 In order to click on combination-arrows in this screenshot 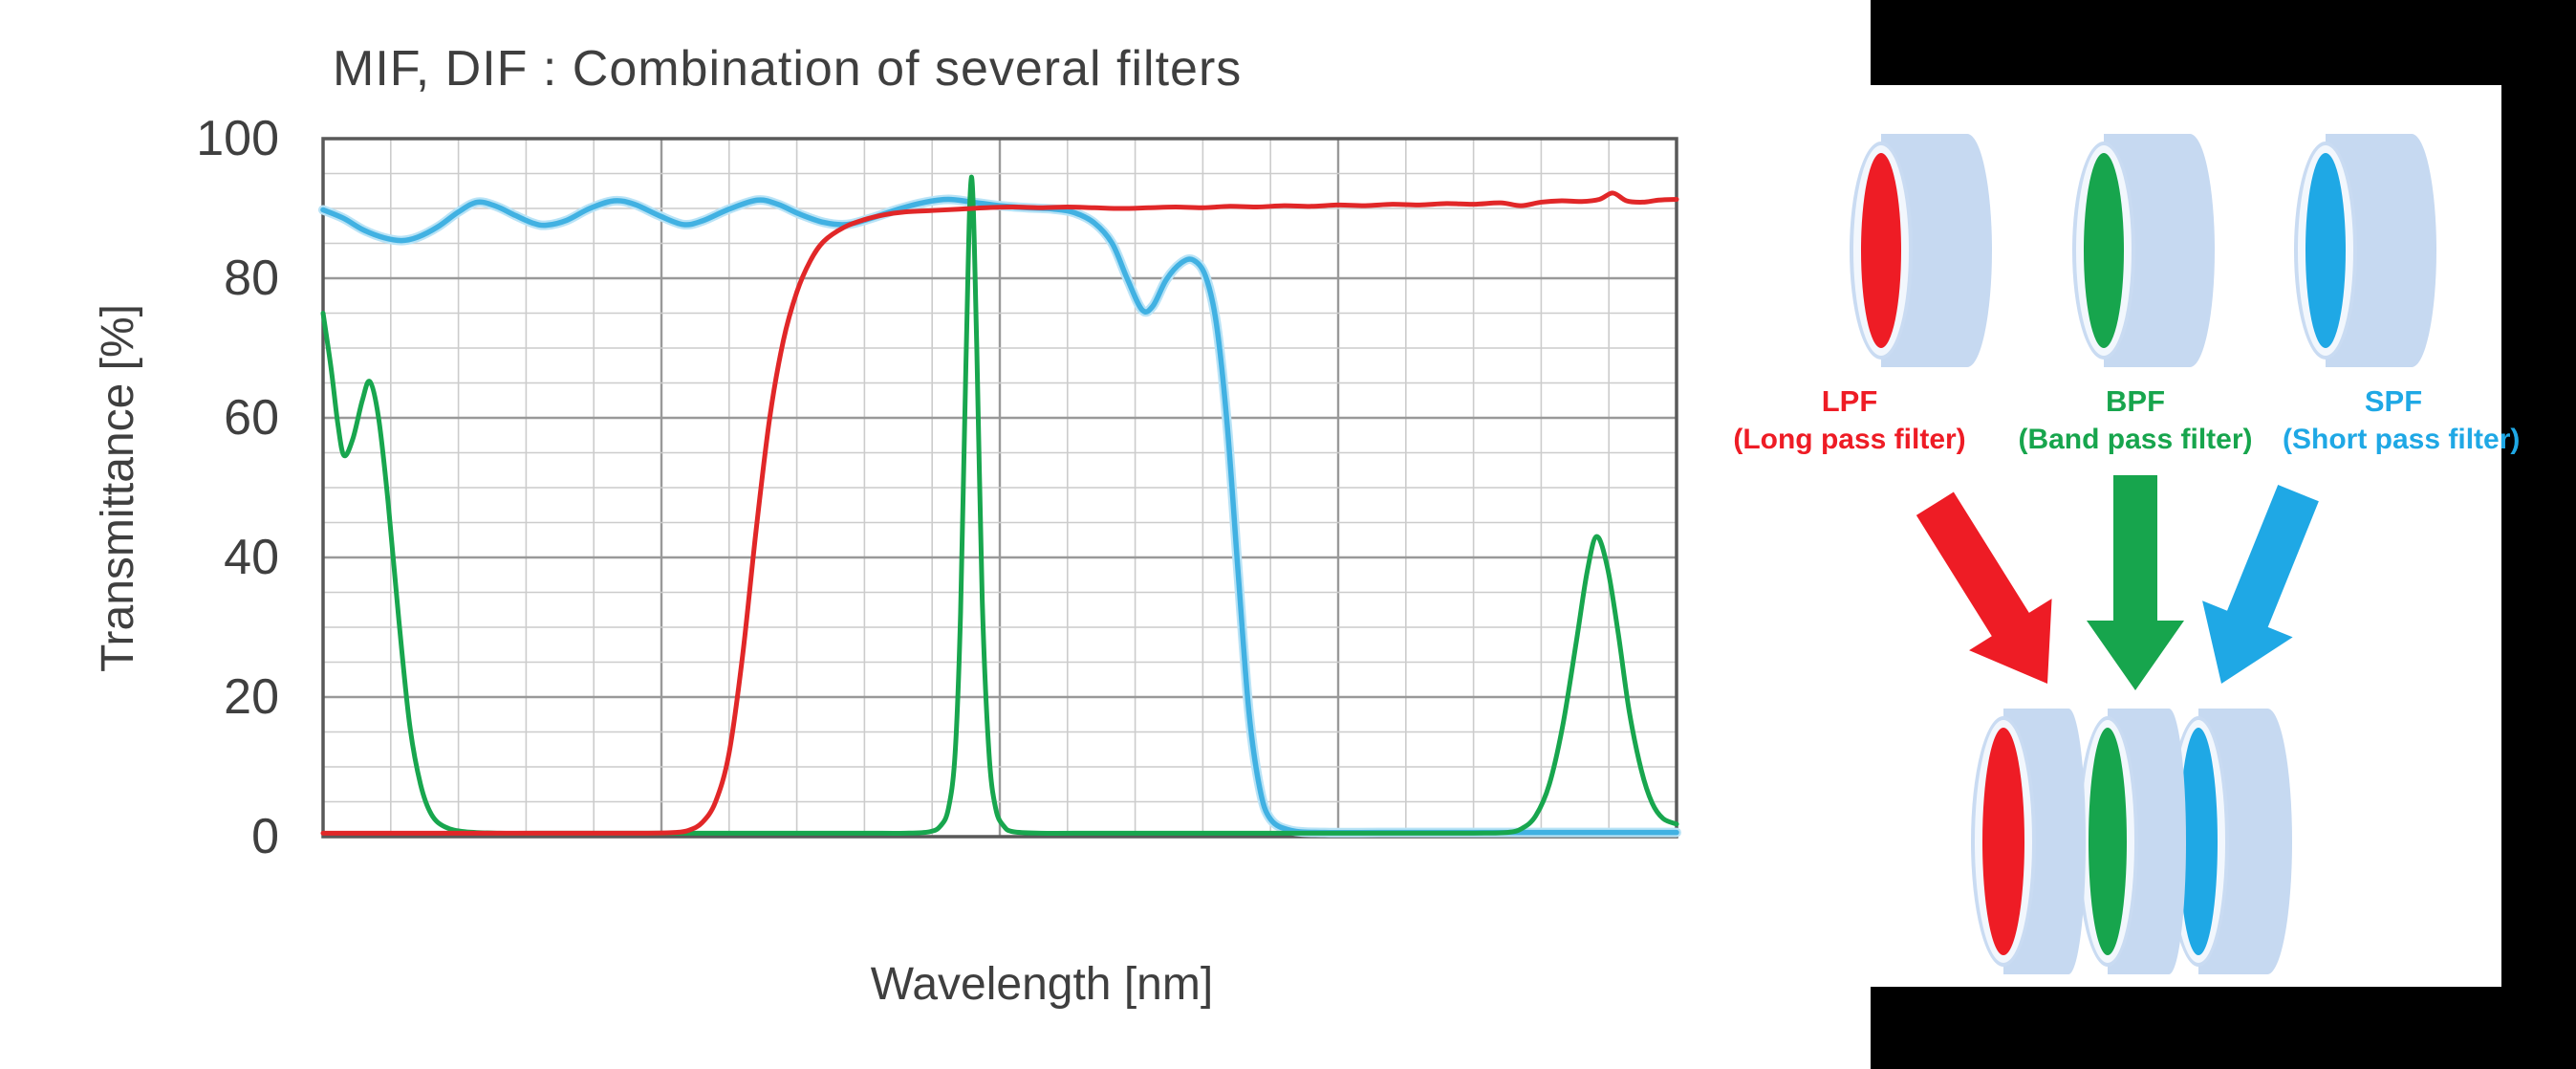, I will do `click(2117, 582)`.